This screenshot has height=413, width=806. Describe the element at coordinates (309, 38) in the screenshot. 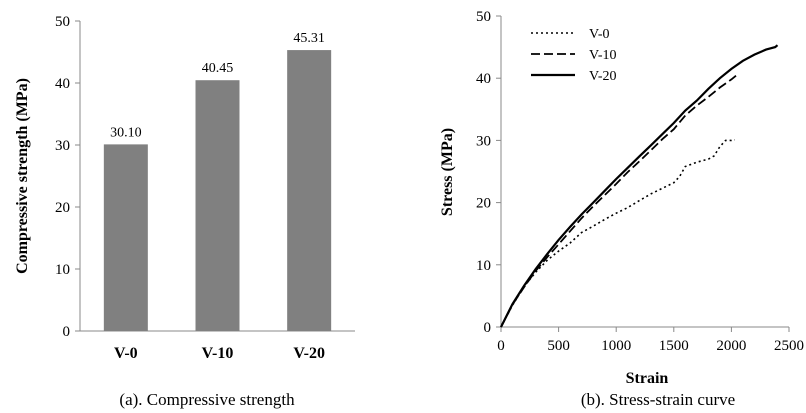

I see `bar-data-label: 45.31` at that location.